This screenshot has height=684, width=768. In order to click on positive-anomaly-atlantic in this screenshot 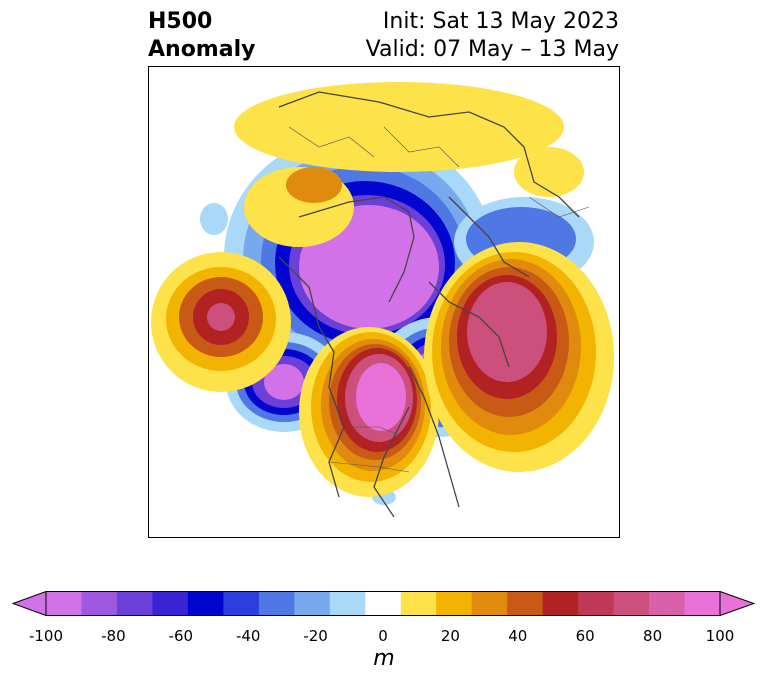, I will do `click(519, 357)`.